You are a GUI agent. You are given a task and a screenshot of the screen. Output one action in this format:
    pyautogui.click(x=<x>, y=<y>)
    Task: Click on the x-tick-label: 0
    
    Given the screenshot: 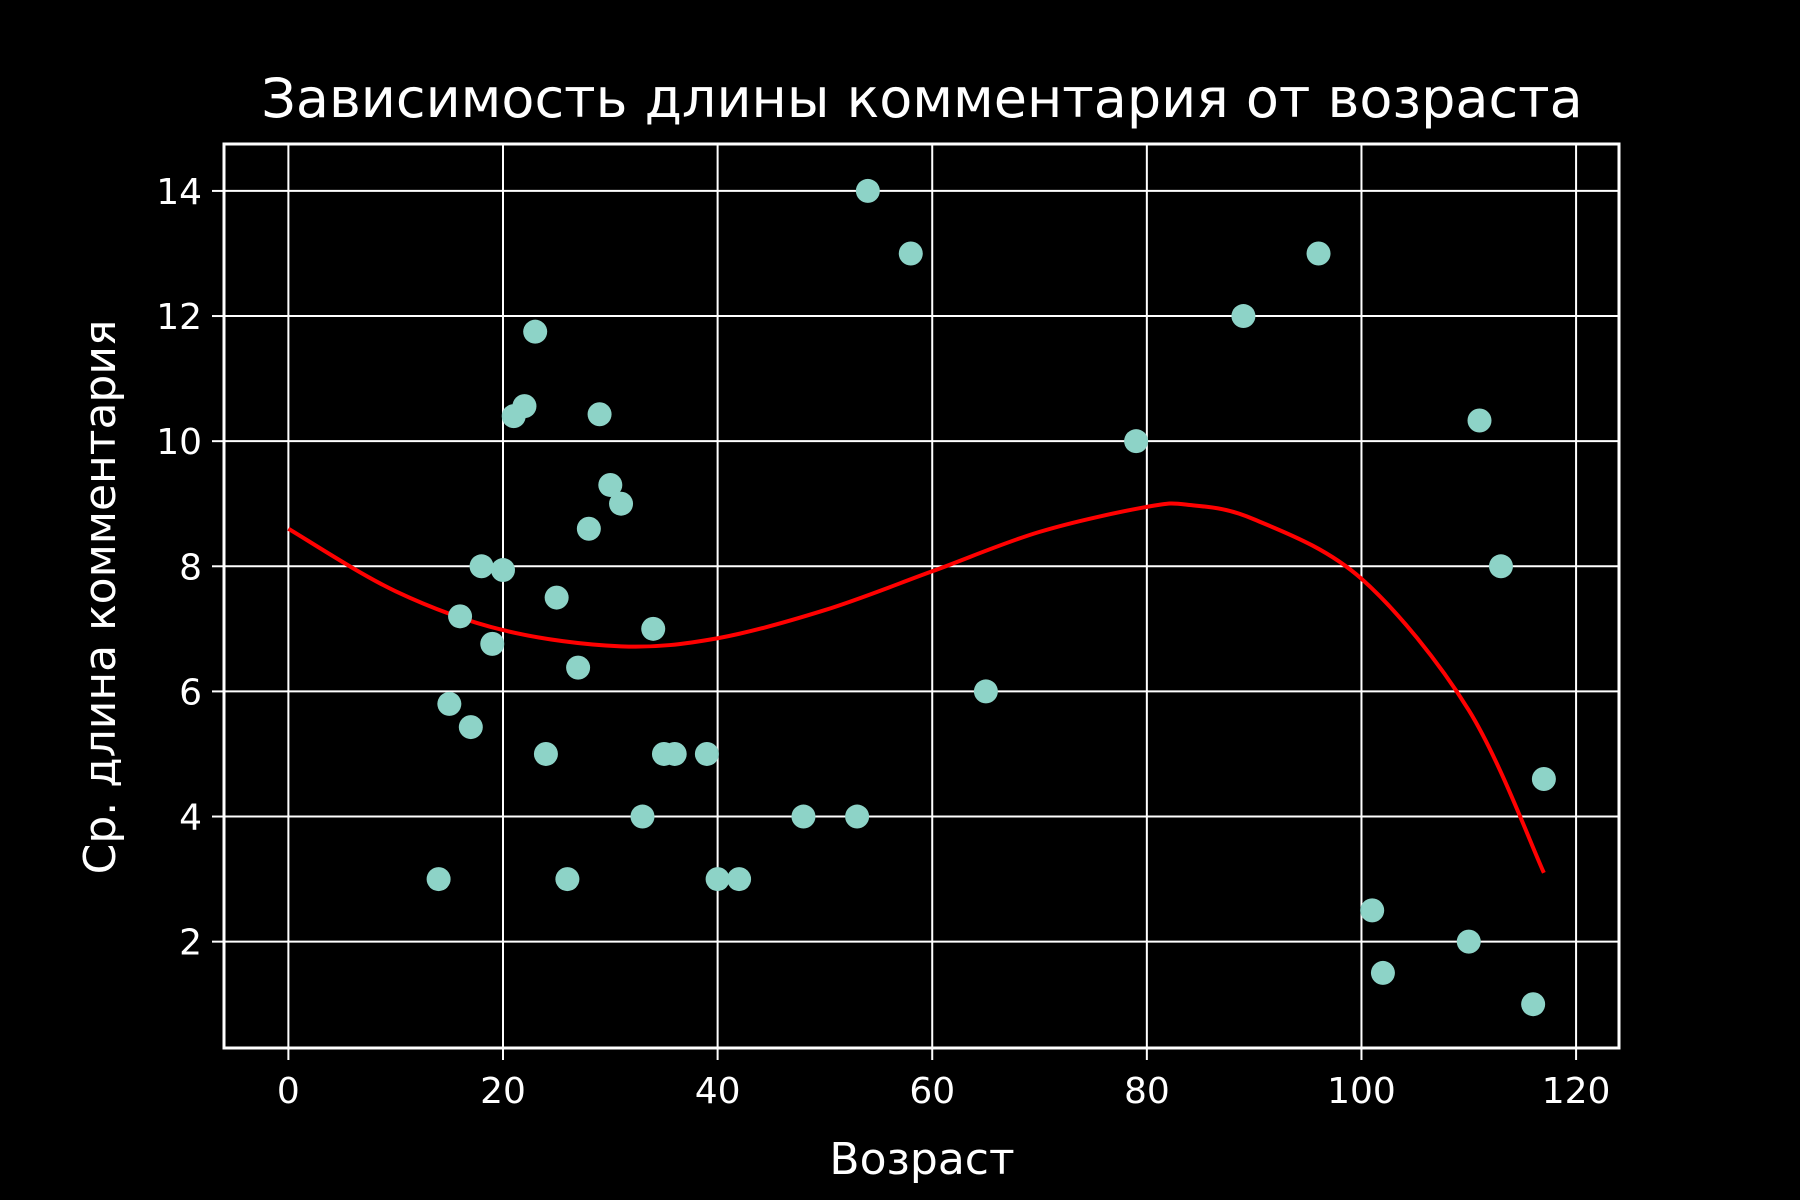 What is the action you would take?
    pyautogui.click(x=288, y=1091)
    